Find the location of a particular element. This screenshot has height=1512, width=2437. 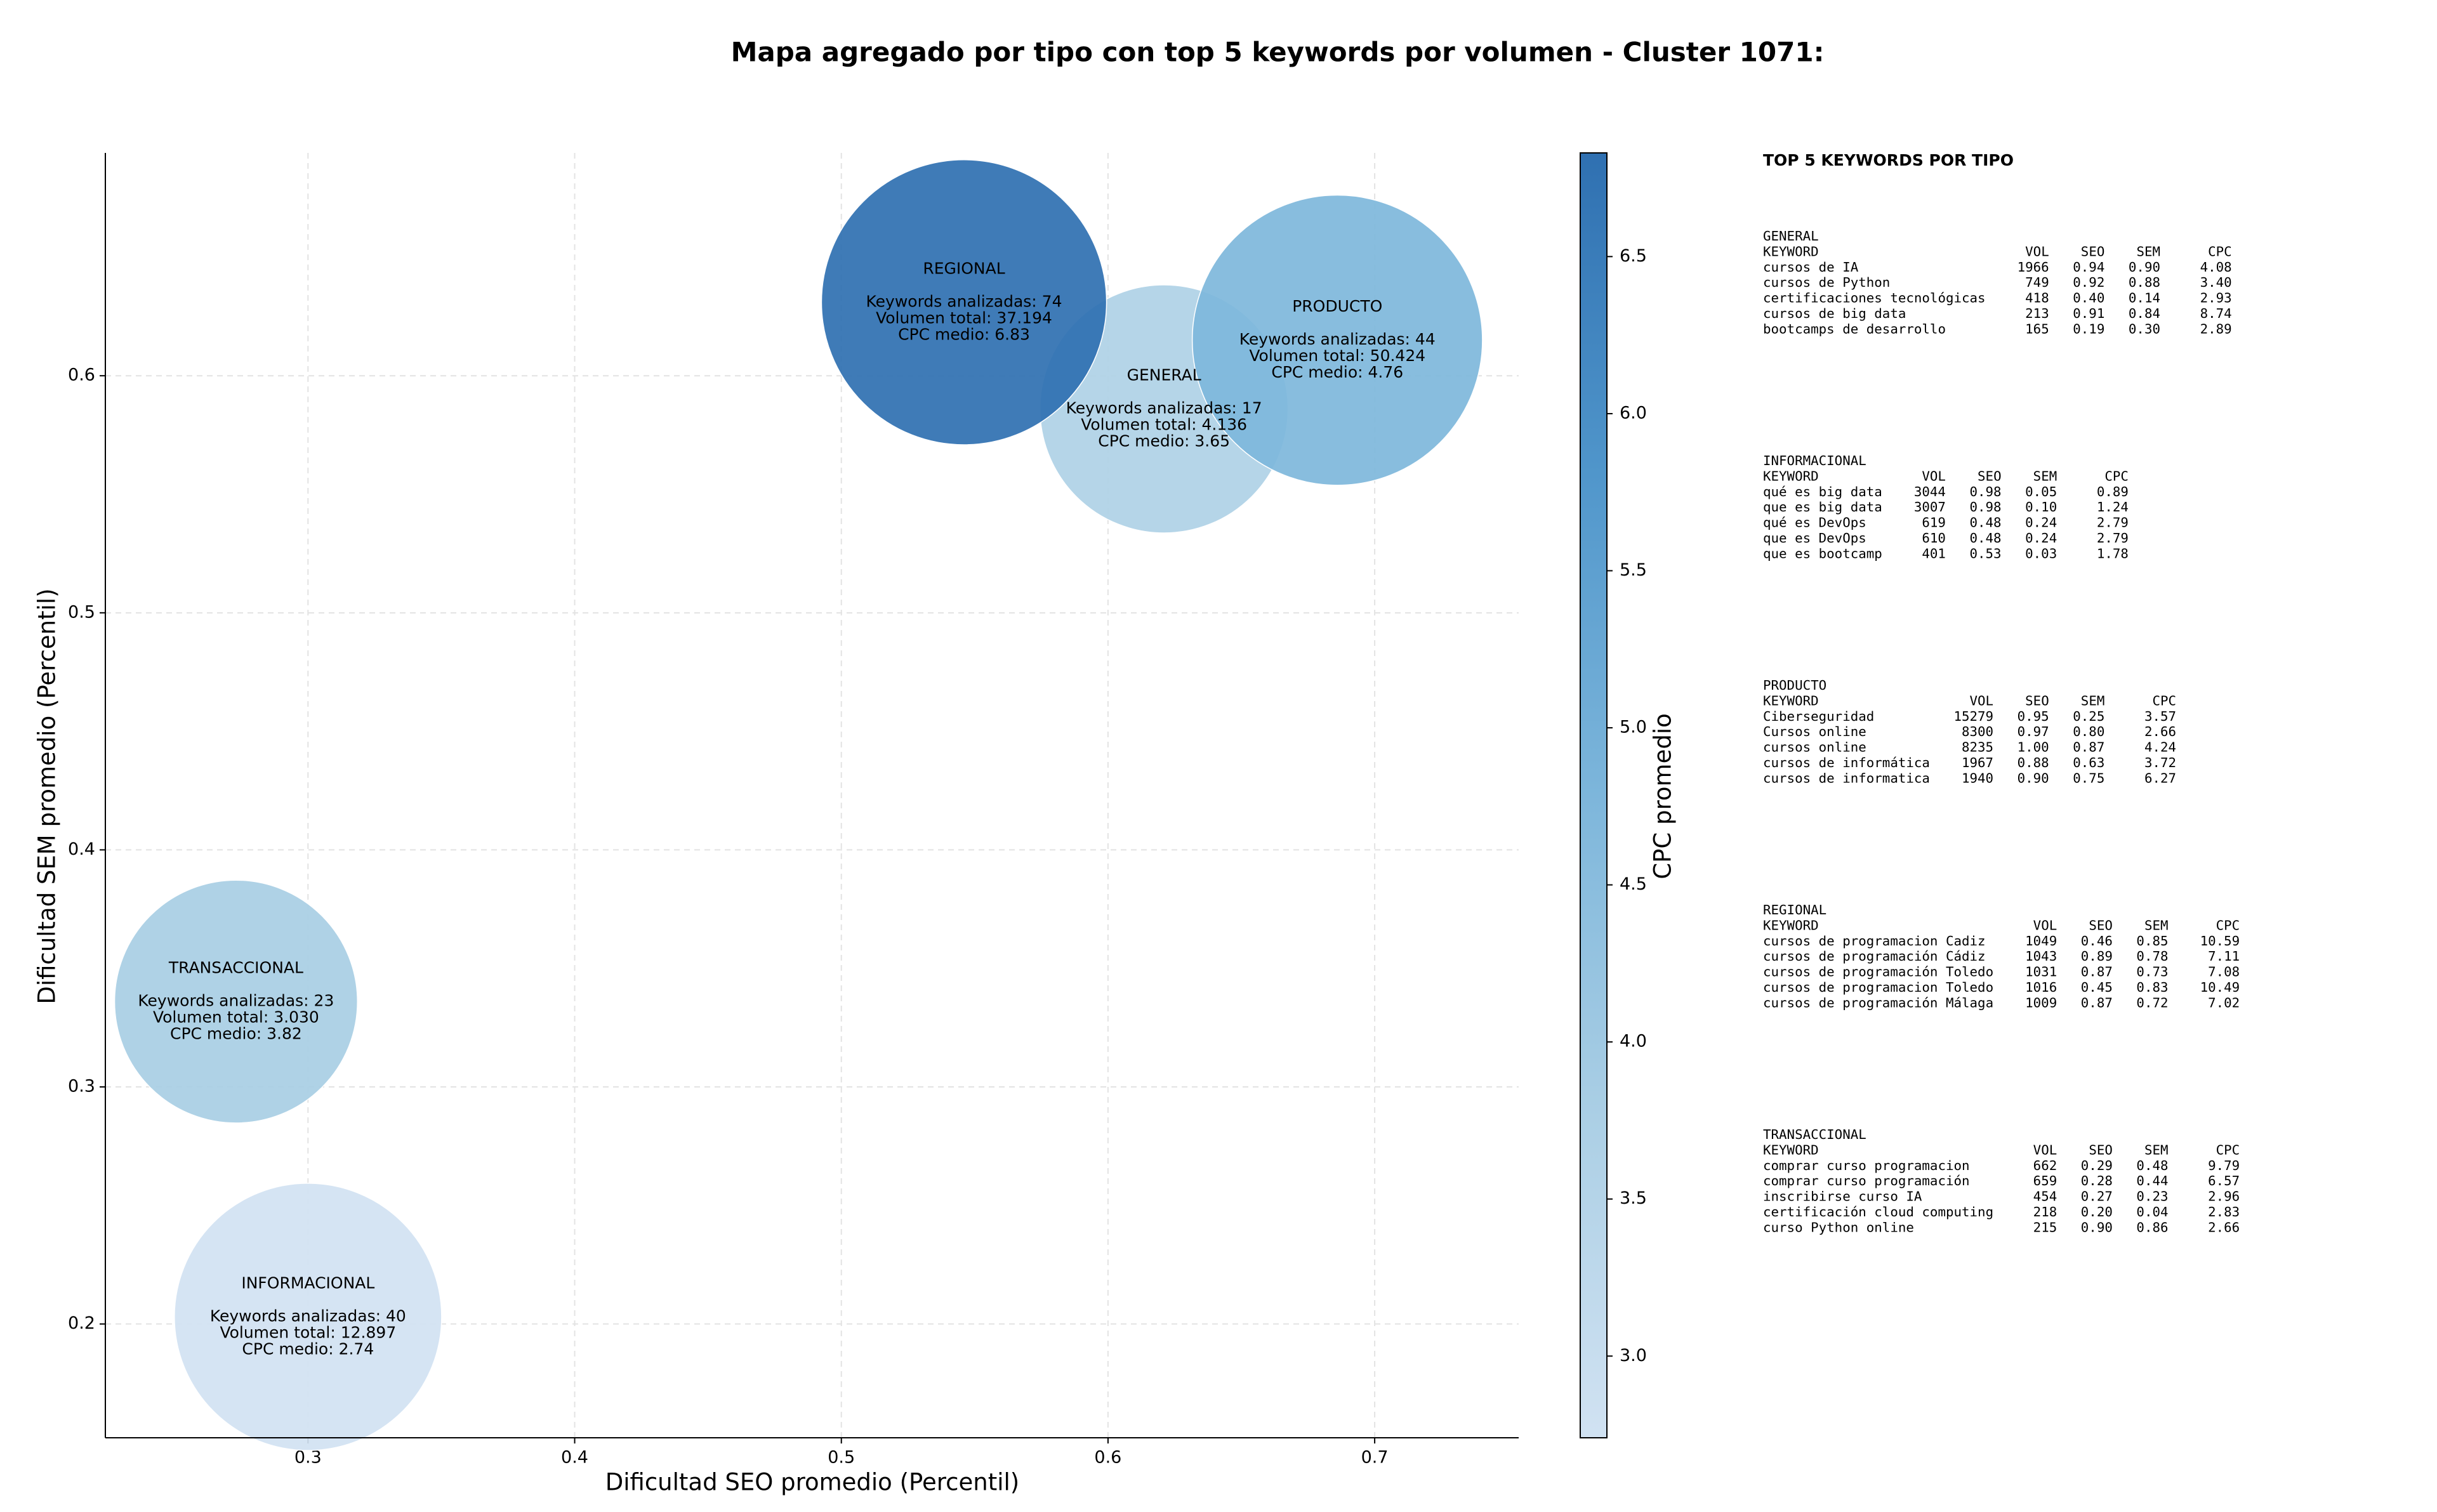

table-cell: 8.74 is located at coordinates (2216, 314).